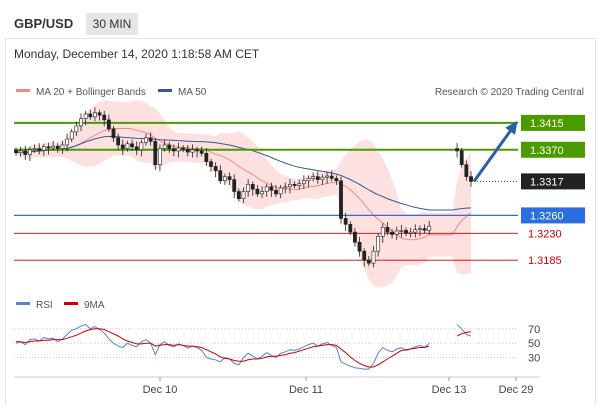  What do you see at coordinates (23, 90) in the screenshot?
I see `ma20-legend-swatch` at bounding box center [23, 90].